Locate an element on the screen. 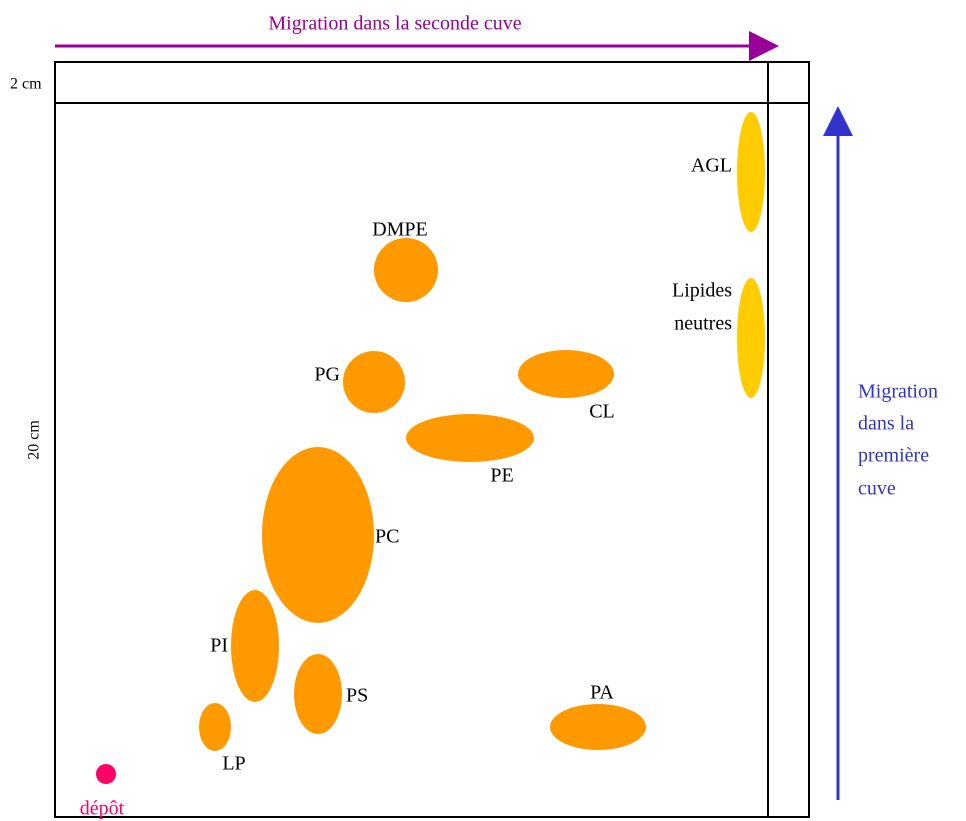 The width and height of the screenshot is (966, 821). right-arrow-label: première is located at coordinates (893, 456).